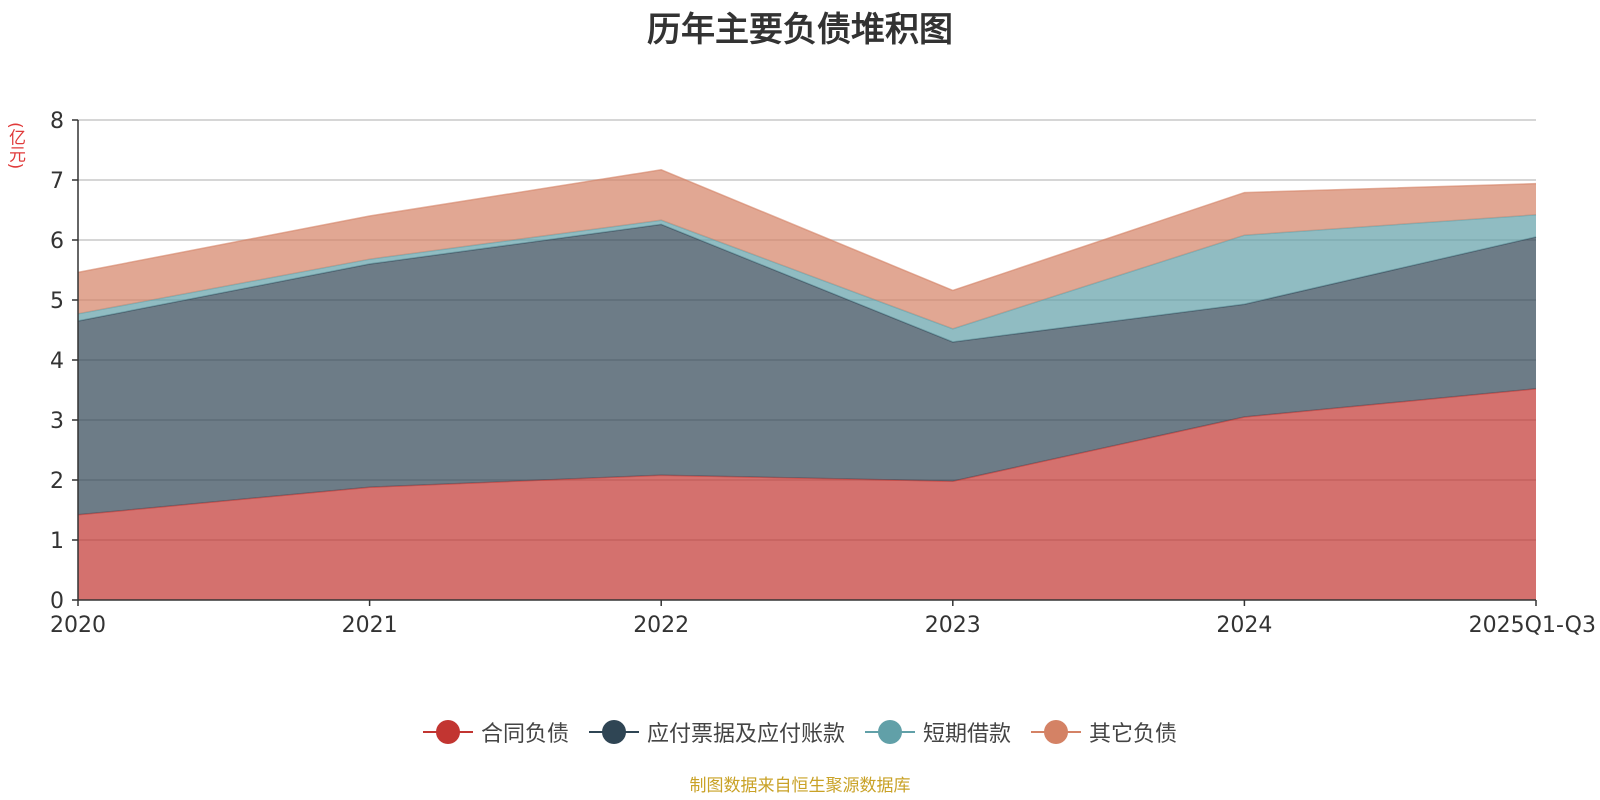 The height and width of the screenshot is (800, 1600). What do you see at coordinates (745, 734) in the screenshot?
I see `legend-label: 应付票据及应付账款` at bounding box center [745, 734].